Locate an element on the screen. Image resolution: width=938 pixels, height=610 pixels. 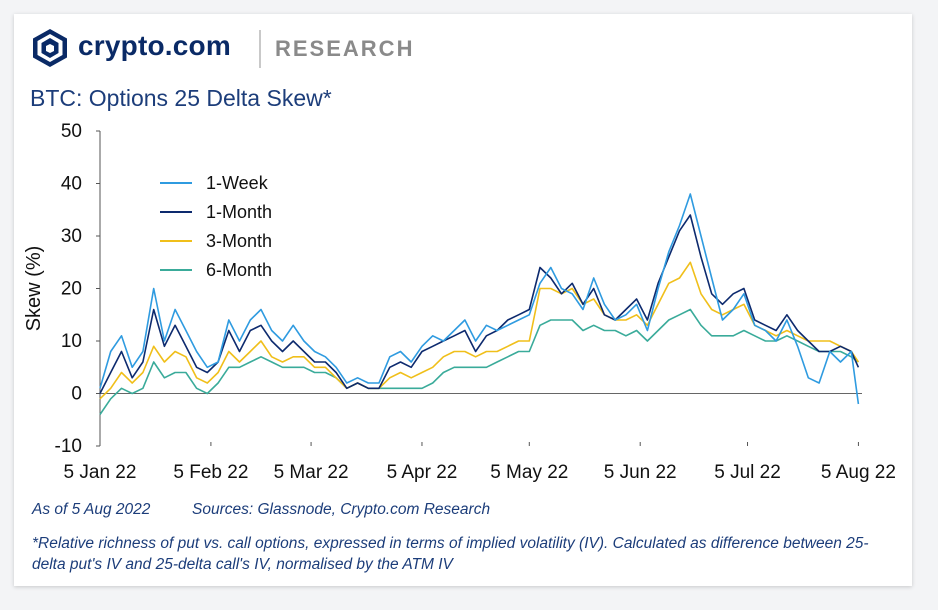
y-tick-label: 0 is located at coordinates (76, 394).